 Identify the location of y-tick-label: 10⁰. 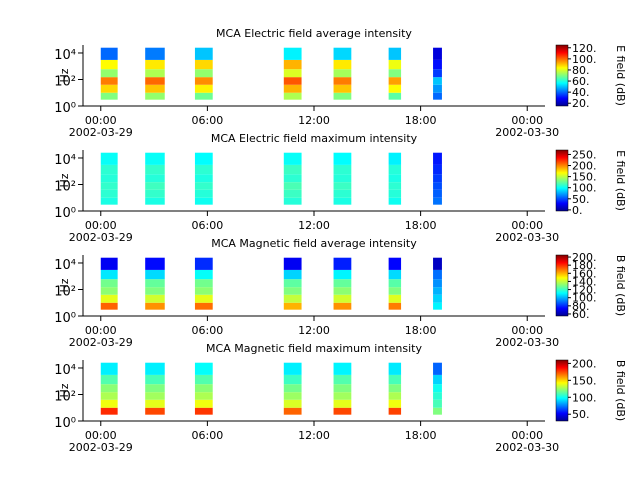
(65, 423).